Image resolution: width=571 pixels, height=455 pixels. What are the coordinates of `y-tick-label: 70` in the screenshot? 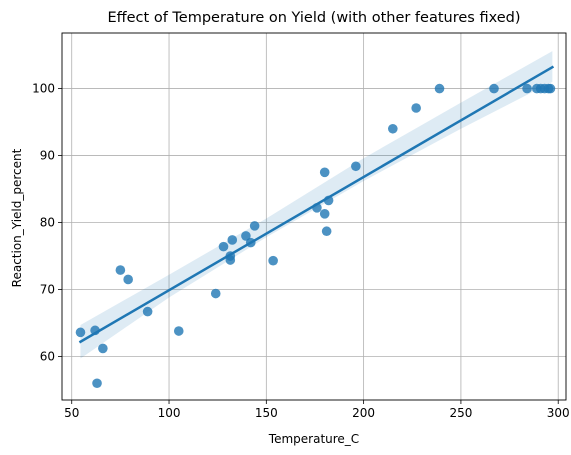 It's located at (47, 289).